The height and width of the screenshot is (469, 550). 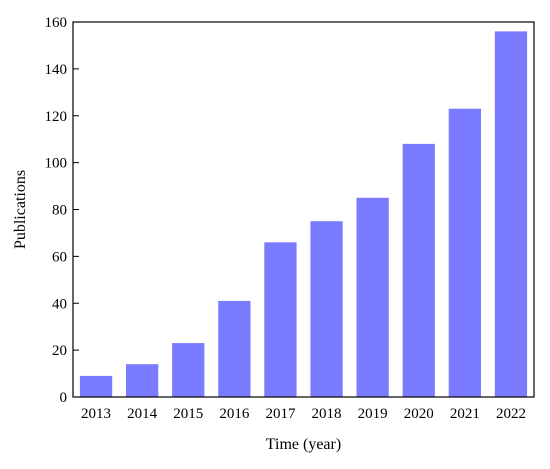 What do you see at coordinates (59, 351) in the screenshot?
I see `y-tick-label-20: 20` at bounding box center [59, 351].